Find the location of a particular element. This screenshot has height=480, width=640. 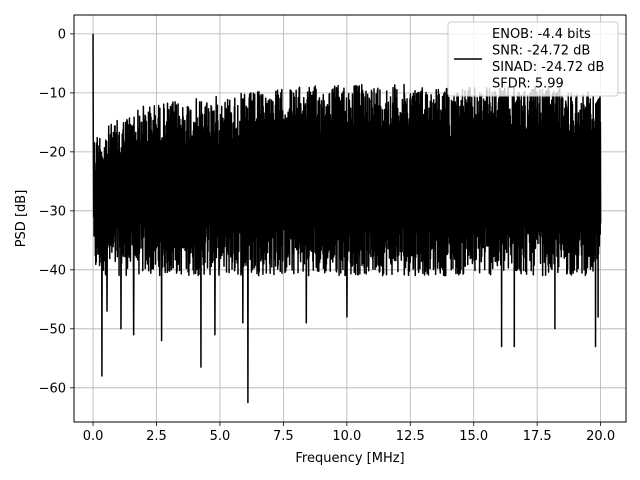

y-axis: 0 −10 −20 −30 −40 −50 −60 is located at coordinates (56, 211).